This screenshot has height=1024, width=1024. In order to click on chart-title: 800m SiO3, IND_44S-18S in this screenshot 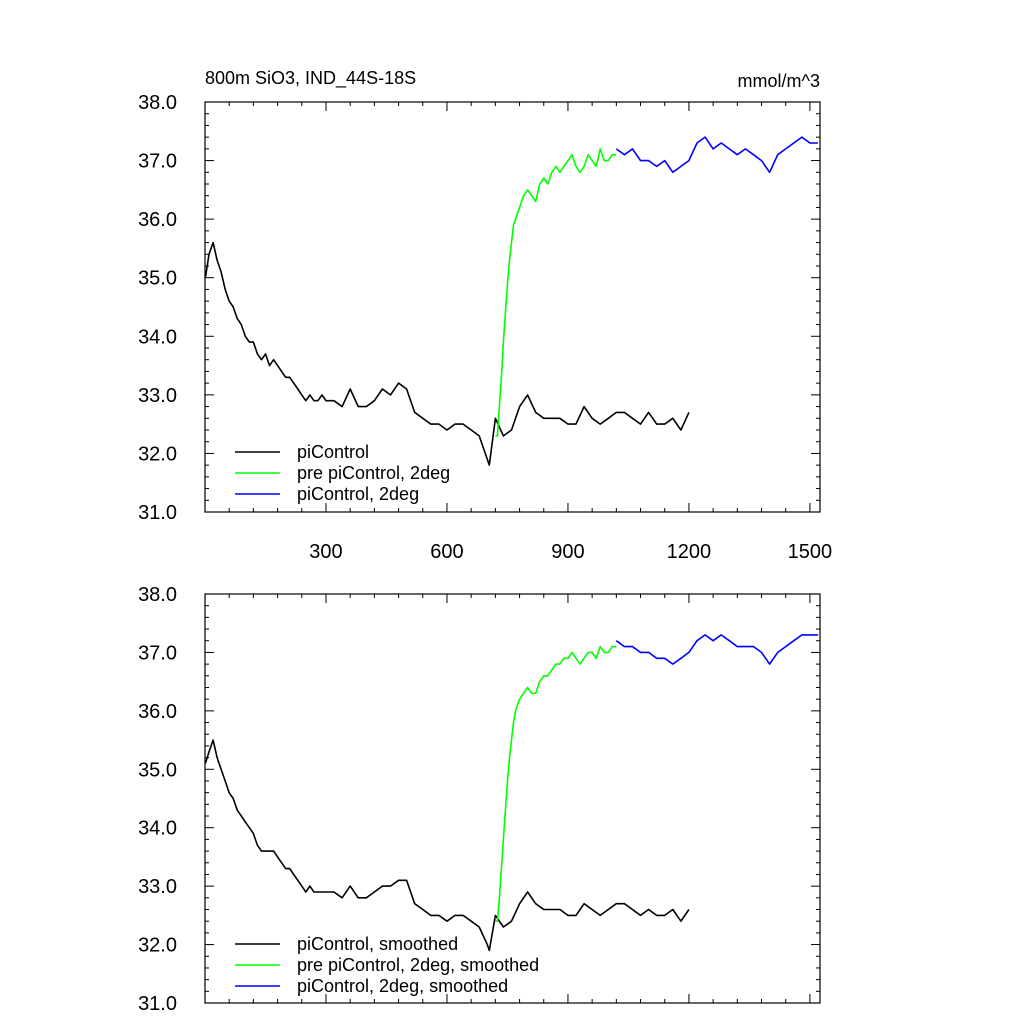, I will do `click(310, 78)`.